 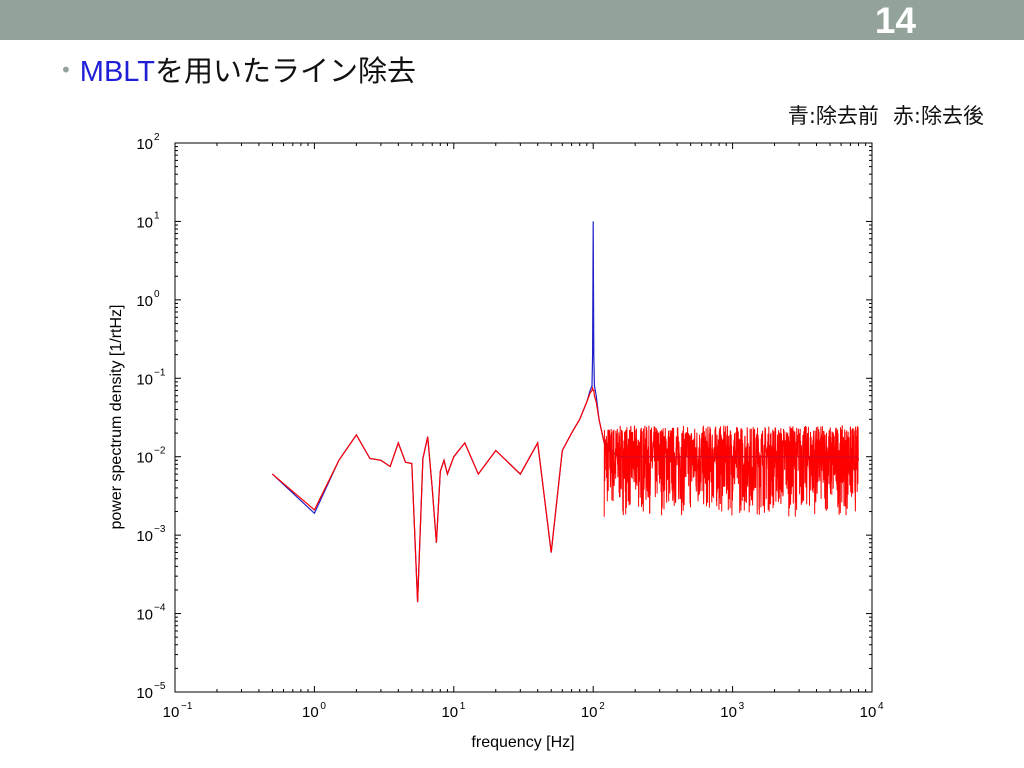 I want to click on x-axis-label: frequency [Hz], so click(x=522, y=742).